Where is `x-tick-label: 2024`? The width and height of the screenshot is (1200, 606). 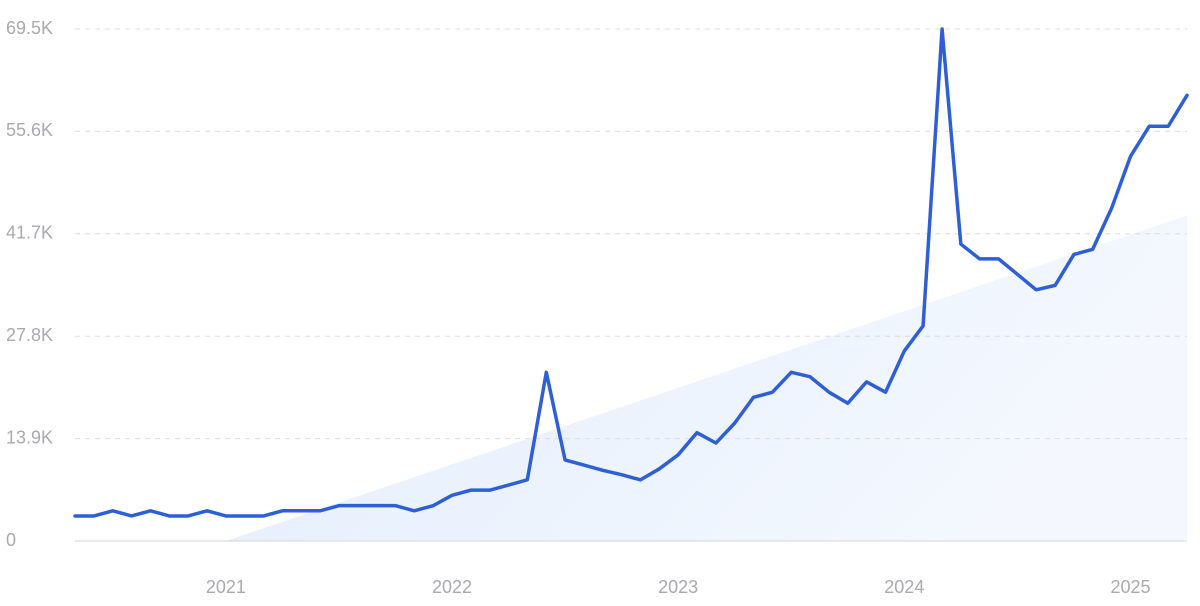
x-tick-label: 2024 is located at coordinates (904, 587).